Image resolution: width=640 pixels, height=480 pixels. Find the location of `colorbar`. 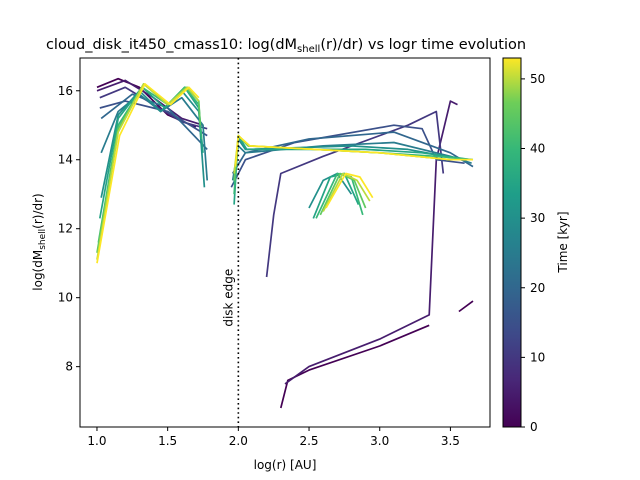

colorbar is located at coordinates (512, 242).